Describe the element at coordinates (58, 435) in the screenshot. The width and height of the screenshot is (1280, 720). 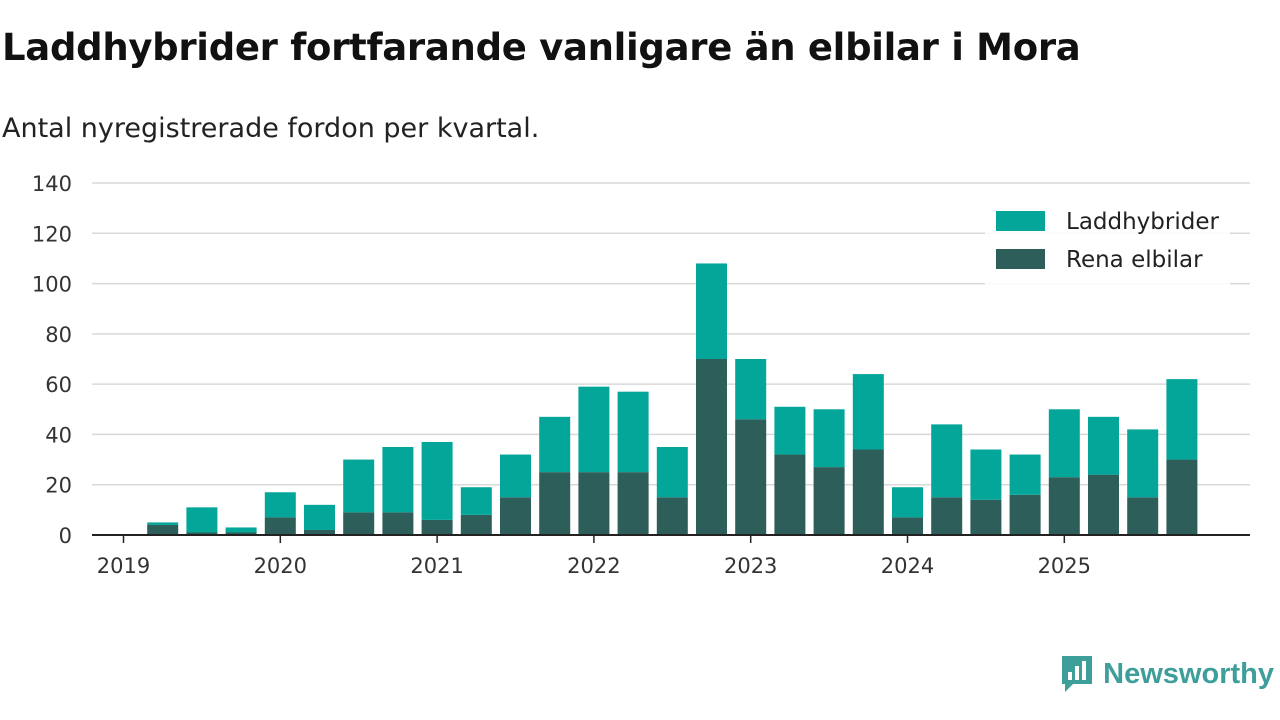
I see `y-tick-label: 40` at that location.